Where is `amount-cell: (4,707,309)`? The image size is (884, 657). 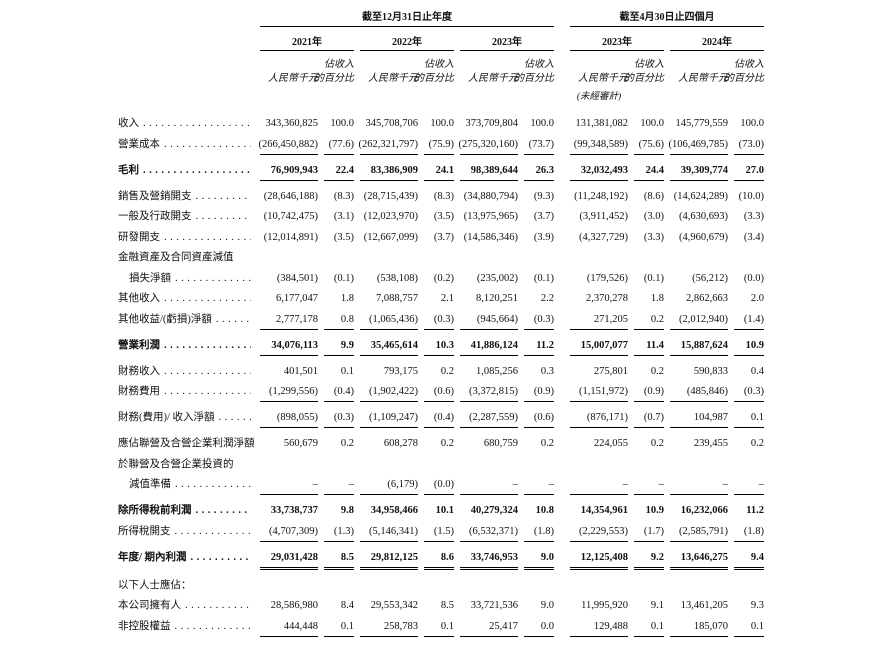 amount-cell: (4,707,309) is located at coordinates (289, 533).